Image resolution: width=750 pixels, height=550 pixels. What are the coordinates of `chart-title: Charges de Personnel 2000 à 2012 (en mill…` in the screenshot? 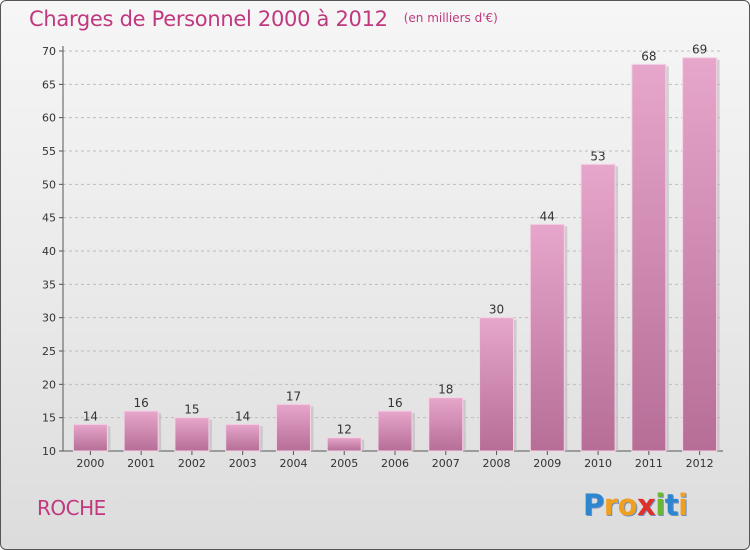 It's located at (263, 19).